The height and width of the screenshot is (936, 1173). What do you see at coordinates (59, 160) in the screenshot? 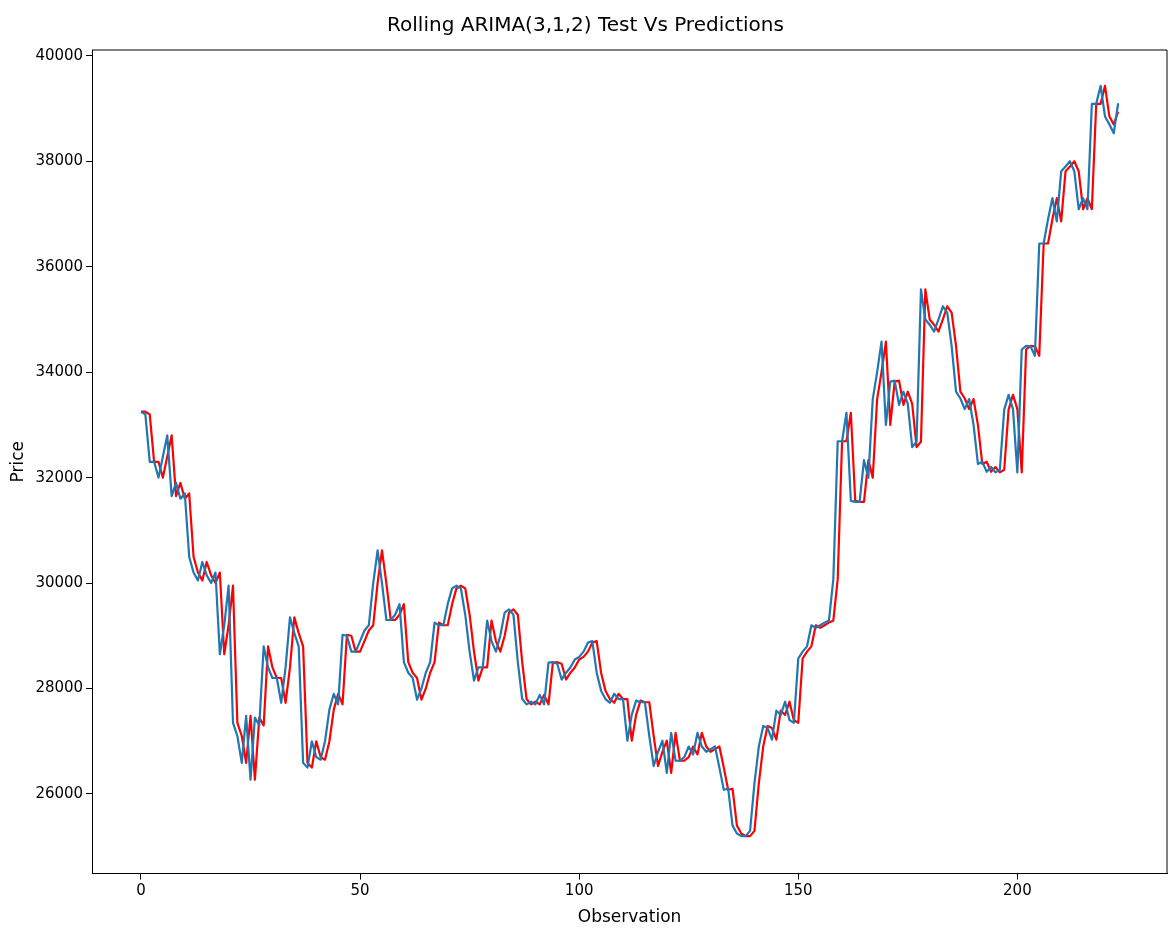
I see `y-tick-label: 38000` at bounding box center [59, 160].